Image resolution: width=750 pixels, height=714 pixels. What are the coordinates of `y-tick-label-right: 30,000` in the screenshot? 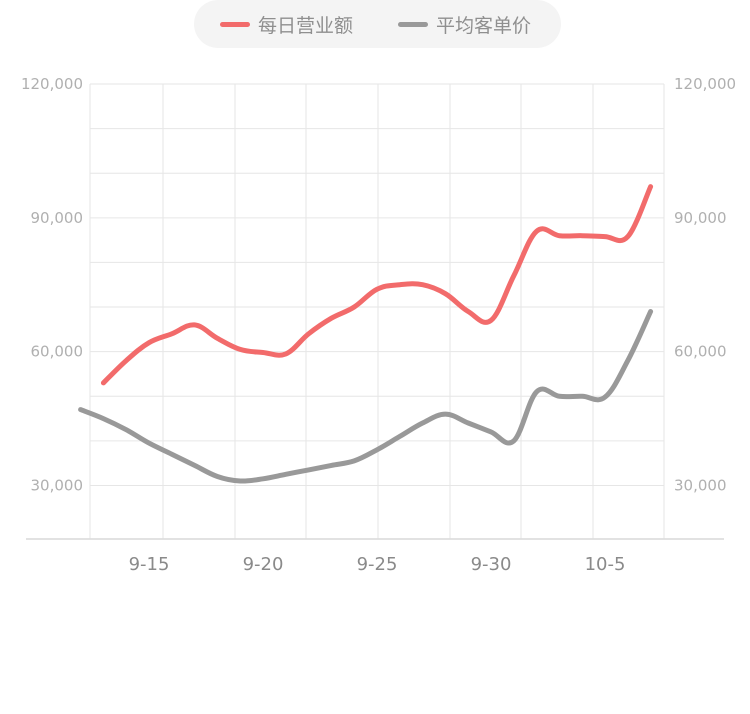 It's located at (700, 485).